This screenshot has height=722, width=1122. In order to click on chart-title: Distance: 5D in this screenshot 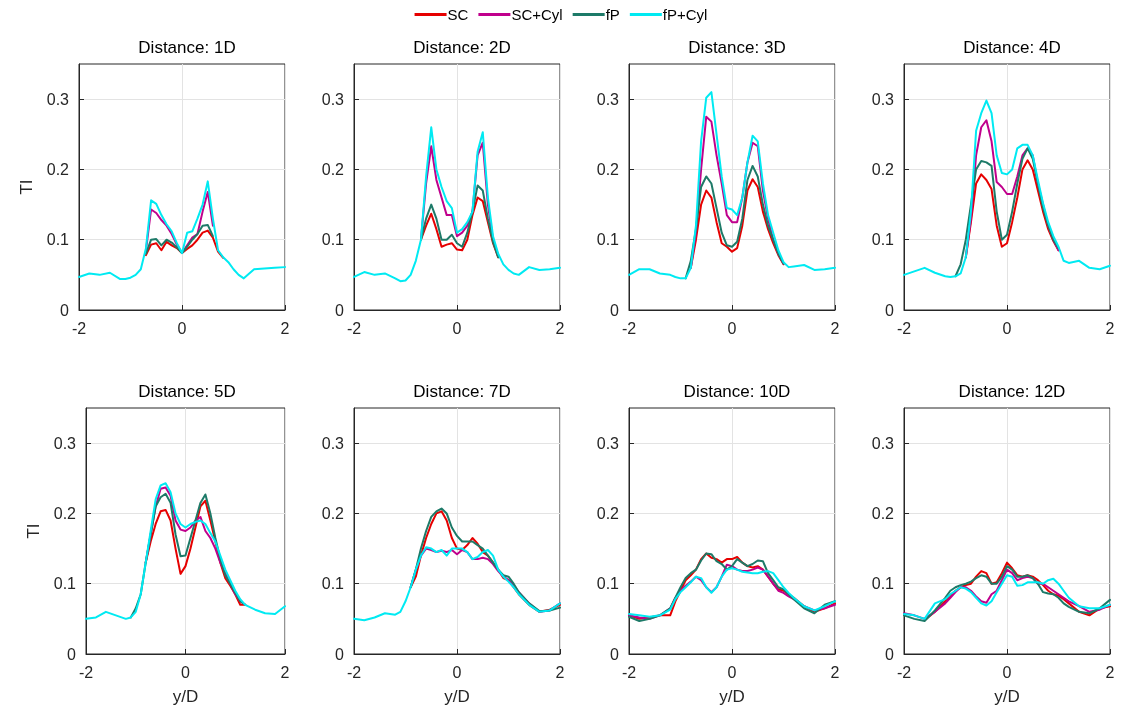, I will do `click(187, 391)`.